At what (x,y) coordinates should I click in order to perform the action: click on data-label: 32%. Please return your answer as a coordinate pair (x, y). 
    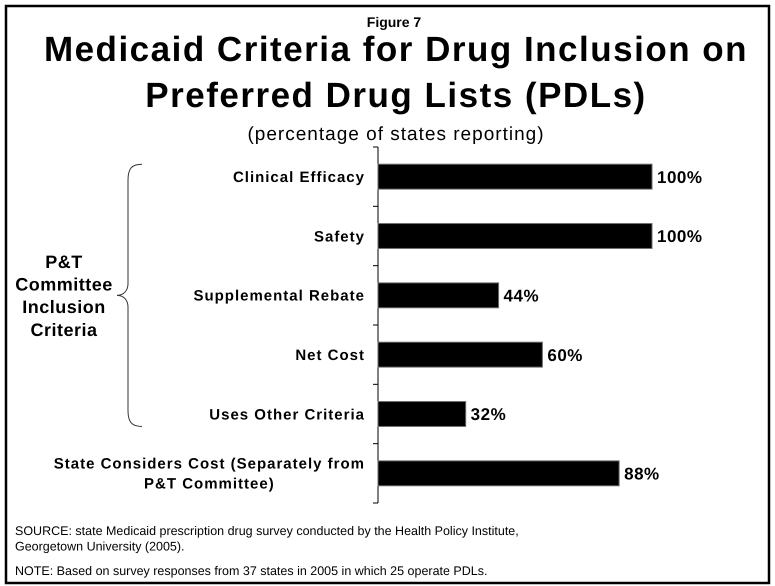
    Looking at the image, I should click on (488, 414).